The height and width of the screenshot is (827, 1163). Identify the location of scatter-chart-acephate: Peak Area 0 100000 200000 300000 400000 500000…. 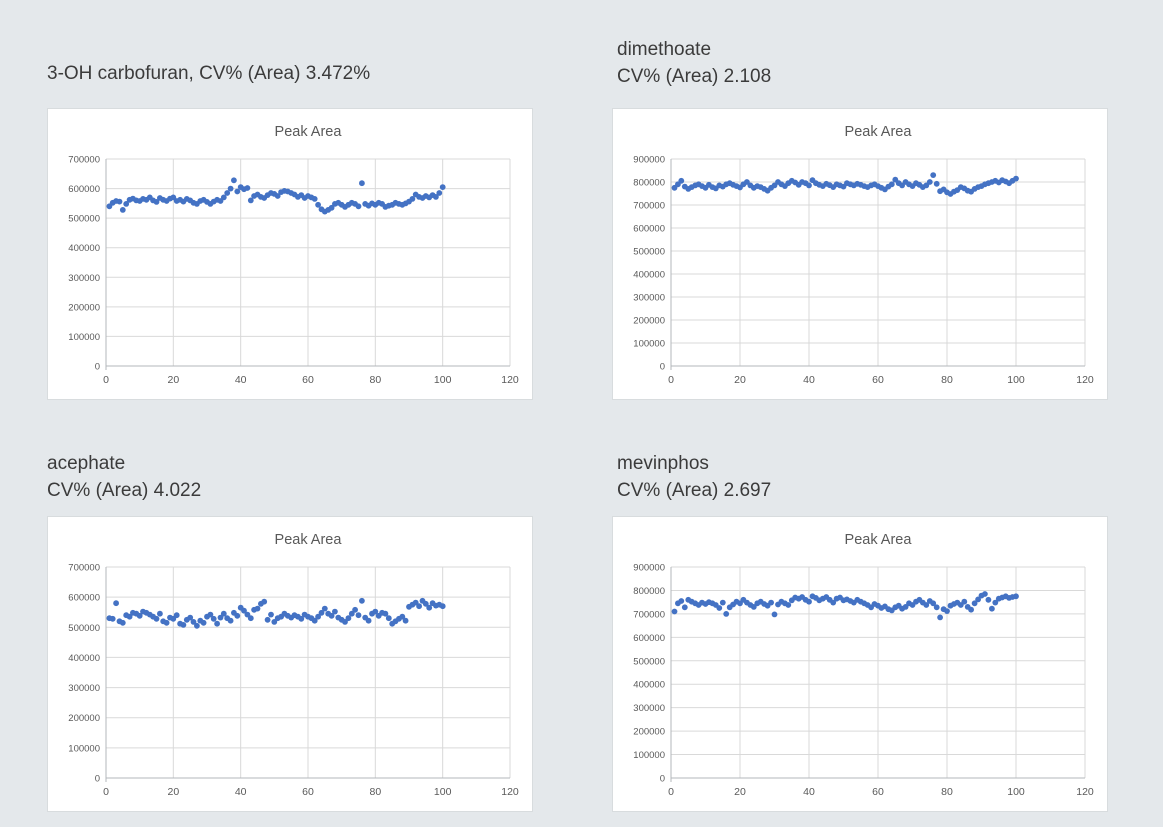
(293, 665).